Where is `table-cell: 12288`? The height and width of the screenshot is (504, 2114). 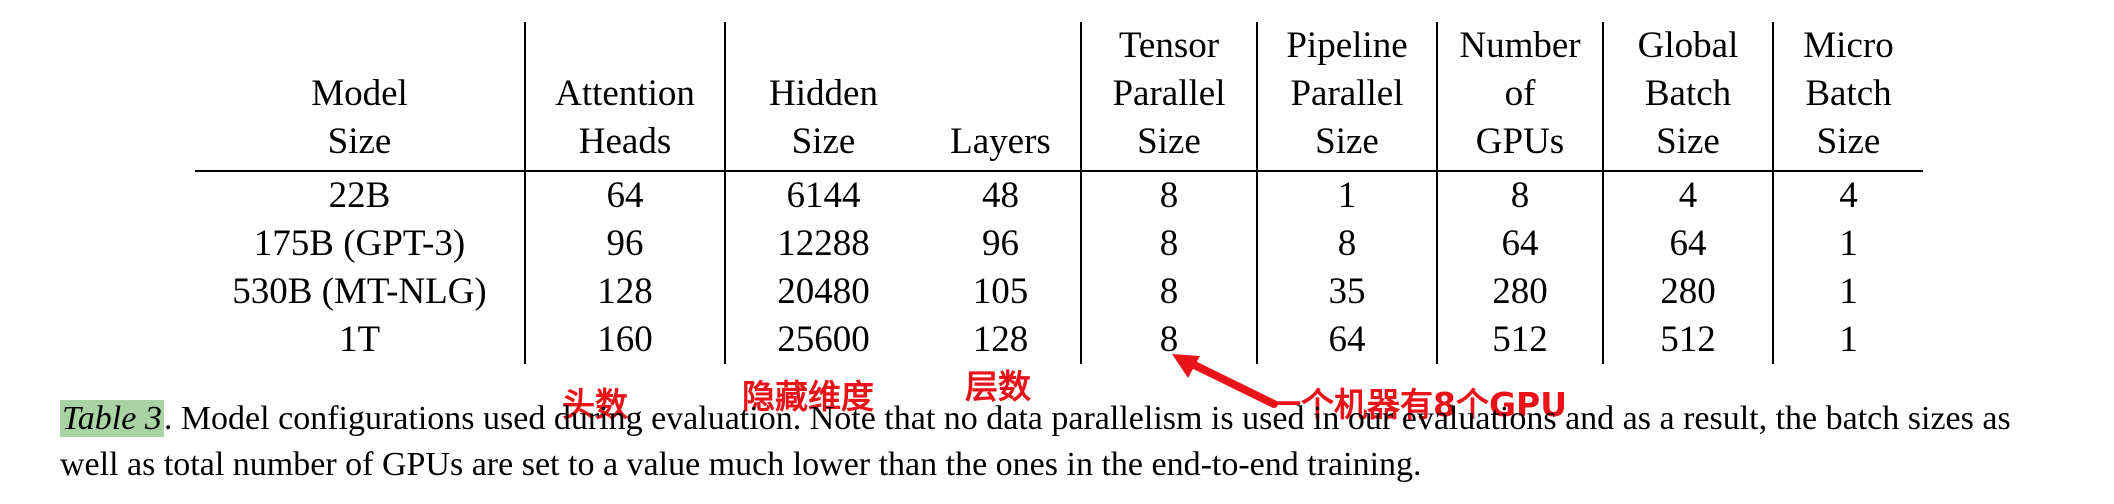 table-cell: 12288 is located at coordinates (822, 244).